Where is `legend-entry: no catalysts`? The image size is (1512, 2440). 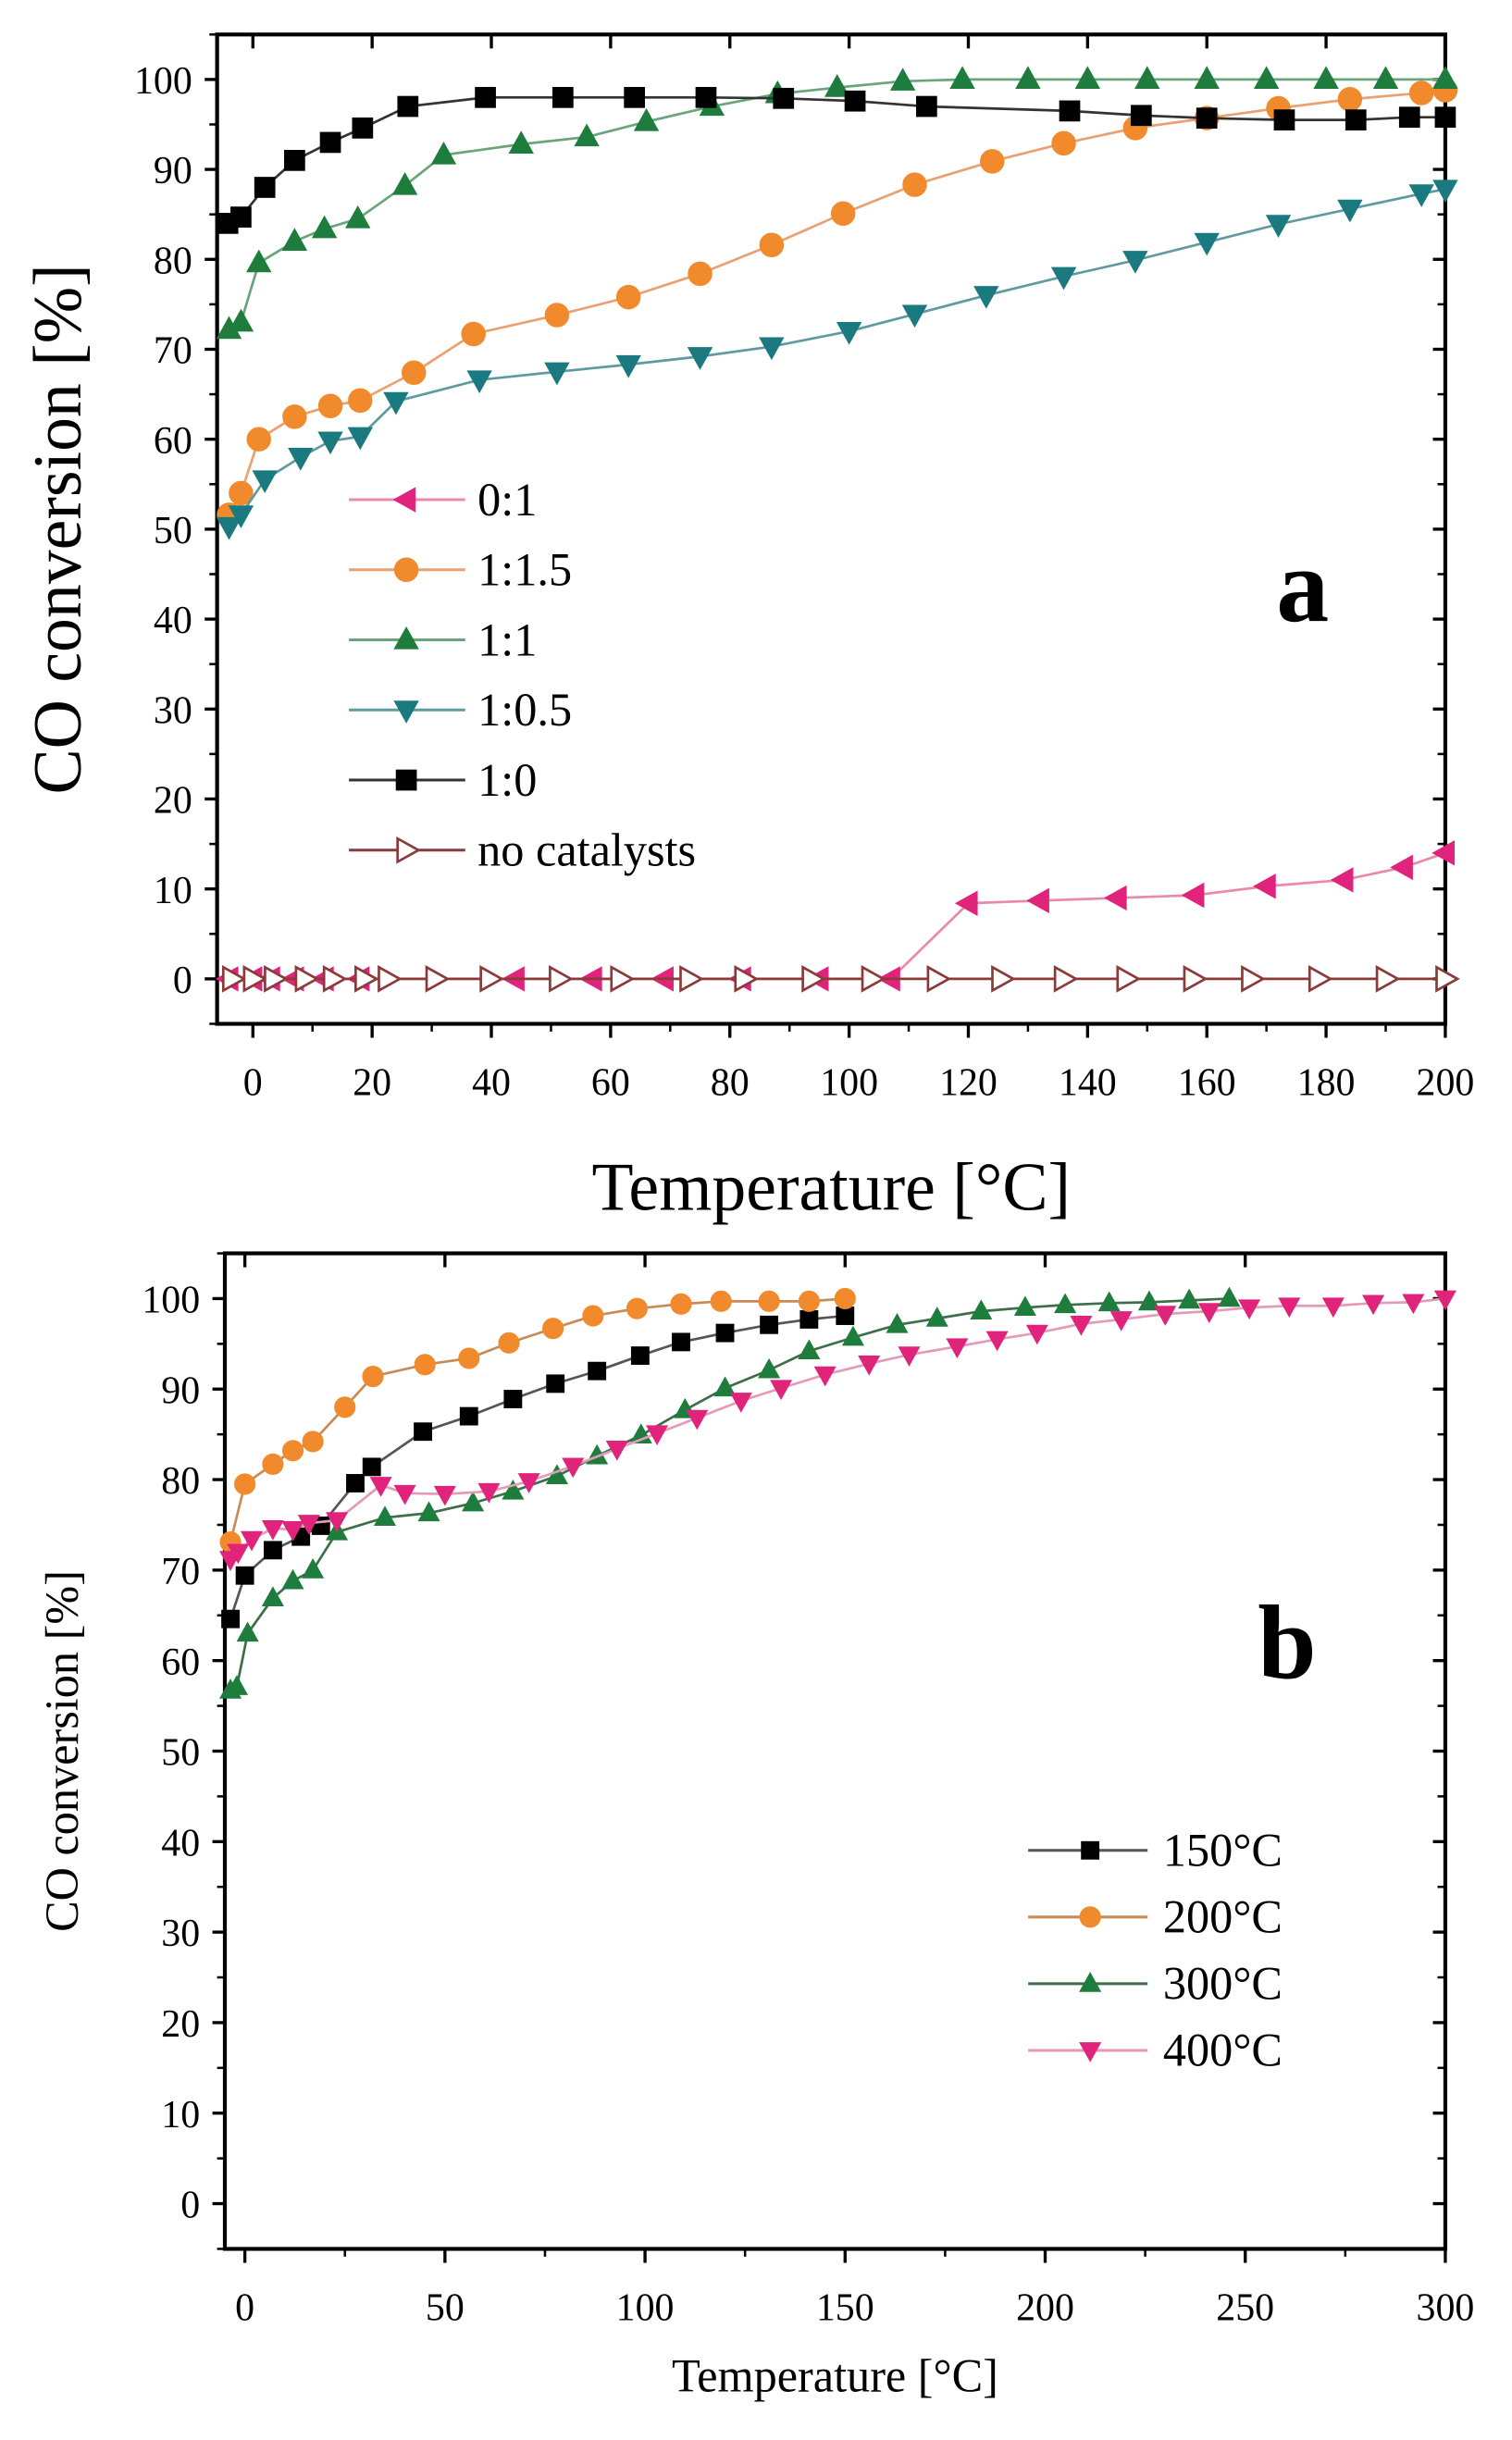 legend-entry: no catalysts is located at coordinates (522, 850).